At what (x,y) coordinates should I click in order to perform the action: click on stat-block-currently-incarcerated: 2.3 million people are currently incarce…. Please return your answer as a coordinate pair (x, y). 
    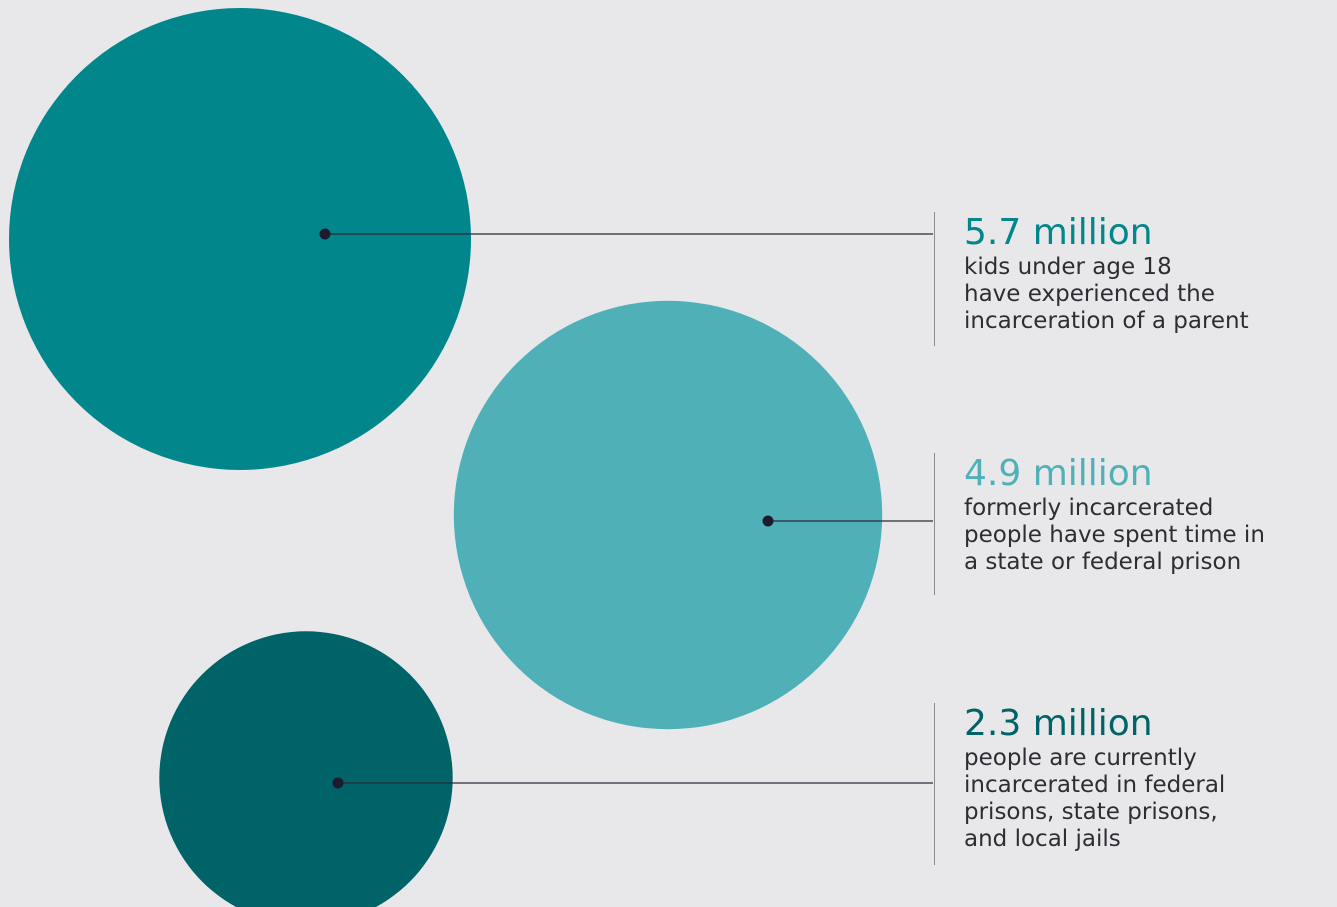
    Looking at the image, I should click on (1080, 784).